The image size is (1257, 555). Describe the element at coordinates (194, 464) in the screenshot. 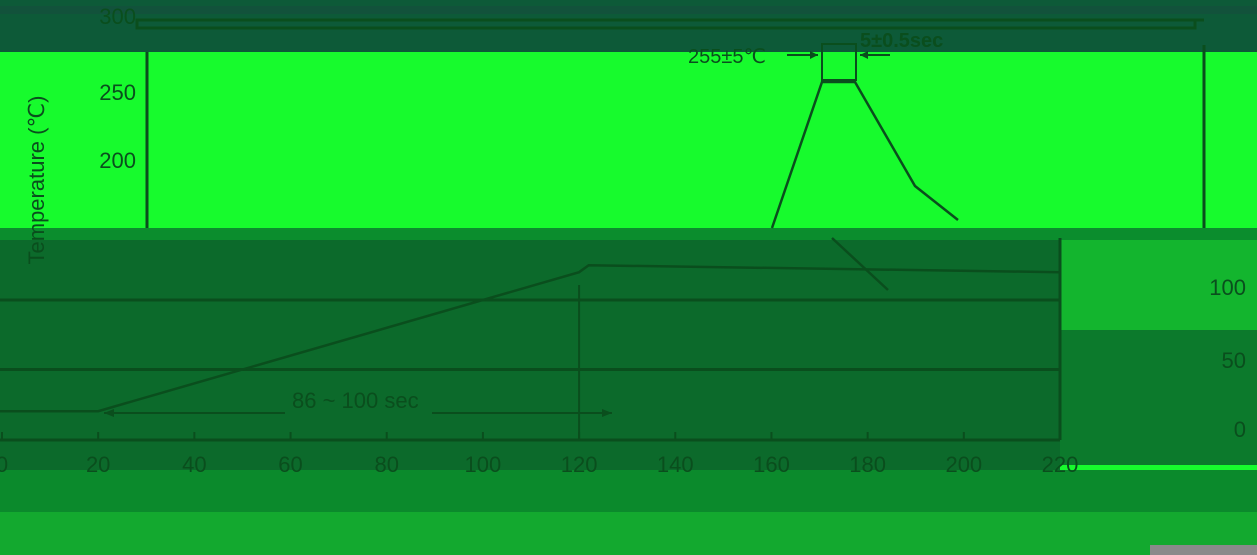

I see `x-tick-label: 40` at that location.